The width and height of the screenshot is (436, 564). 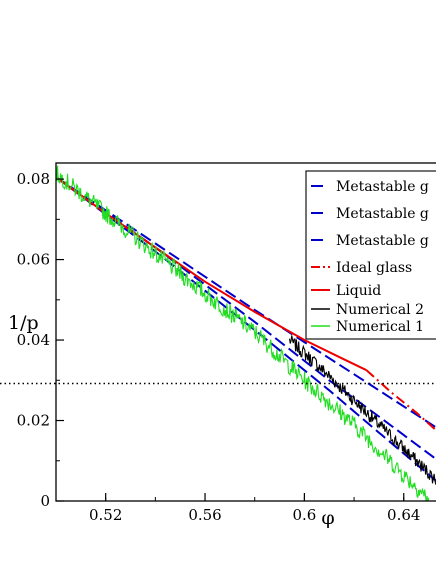 What do you see at coordinates (380, 310) in the screenshot?
I see `legend-label: Numerical 2` at bounding box center [380, 310].